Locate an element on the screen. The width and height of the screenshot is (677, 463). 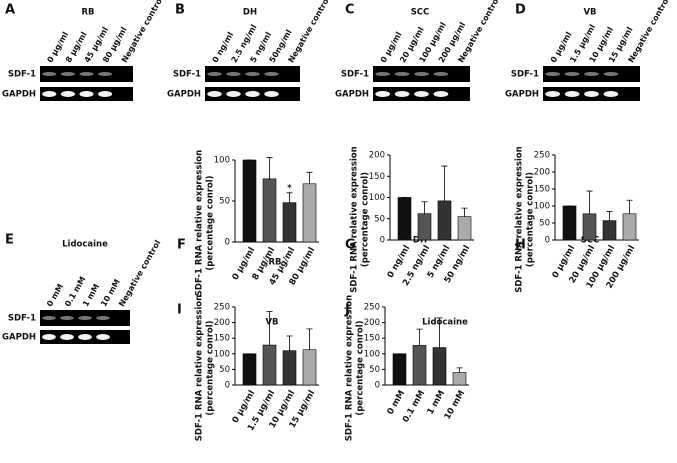
panel-letter: H is located at coordinates (520, 245).